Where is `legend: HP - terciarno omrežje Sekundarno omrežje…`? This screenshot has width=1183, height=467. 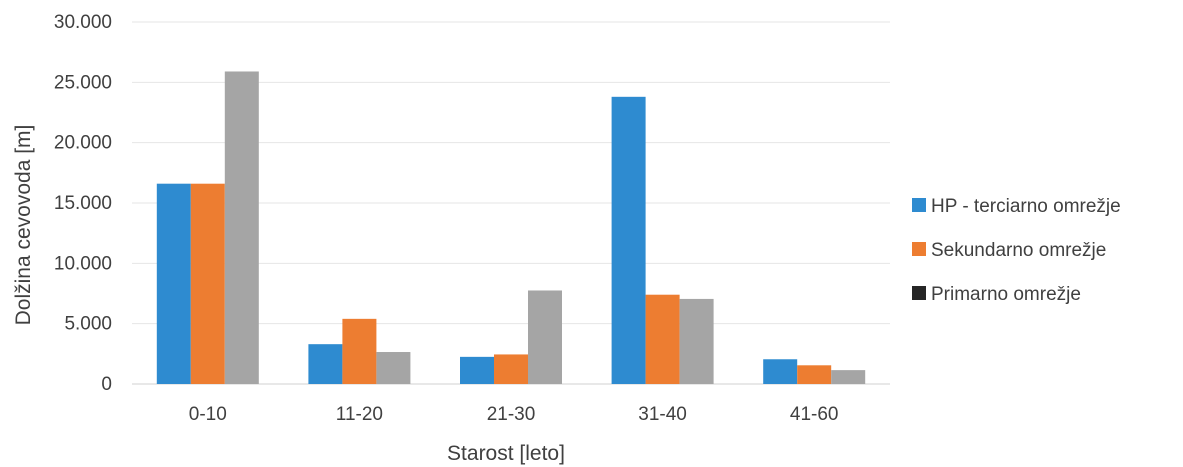
legend: HP - terciarno omrežje Sekundarno omrežje… is located at coordinates (1016, 250).